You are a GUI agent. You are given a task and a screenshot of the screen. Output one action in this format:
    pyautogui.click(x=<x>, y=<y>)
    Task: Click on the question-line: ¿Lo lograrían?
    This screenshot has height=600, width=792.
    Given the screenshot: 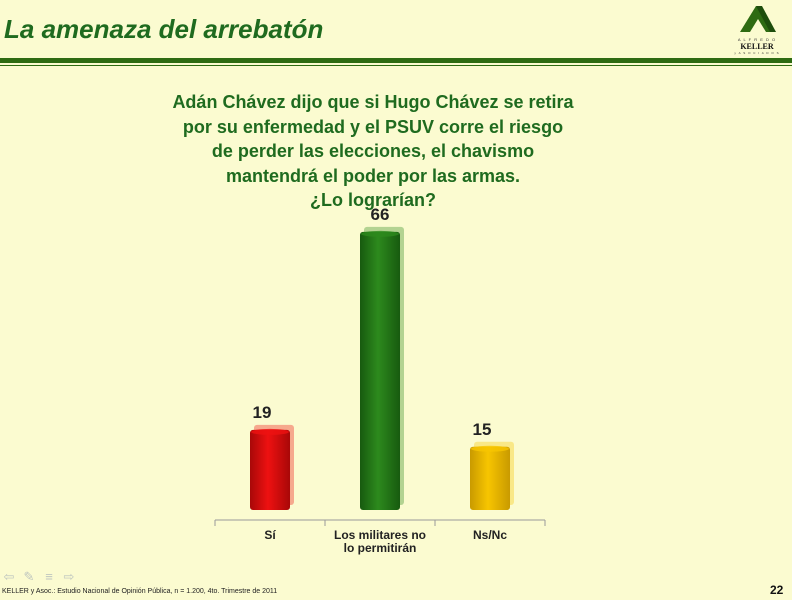 What is the action you would take?
    pyautogui.click(x=373, y=200)
    